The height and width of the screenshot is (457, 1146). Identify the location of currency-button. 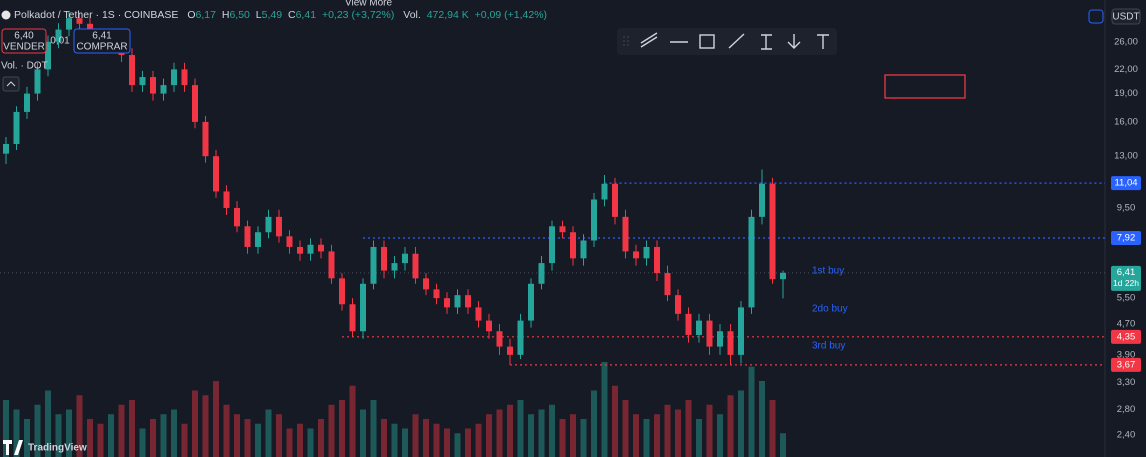
(1126, 16).